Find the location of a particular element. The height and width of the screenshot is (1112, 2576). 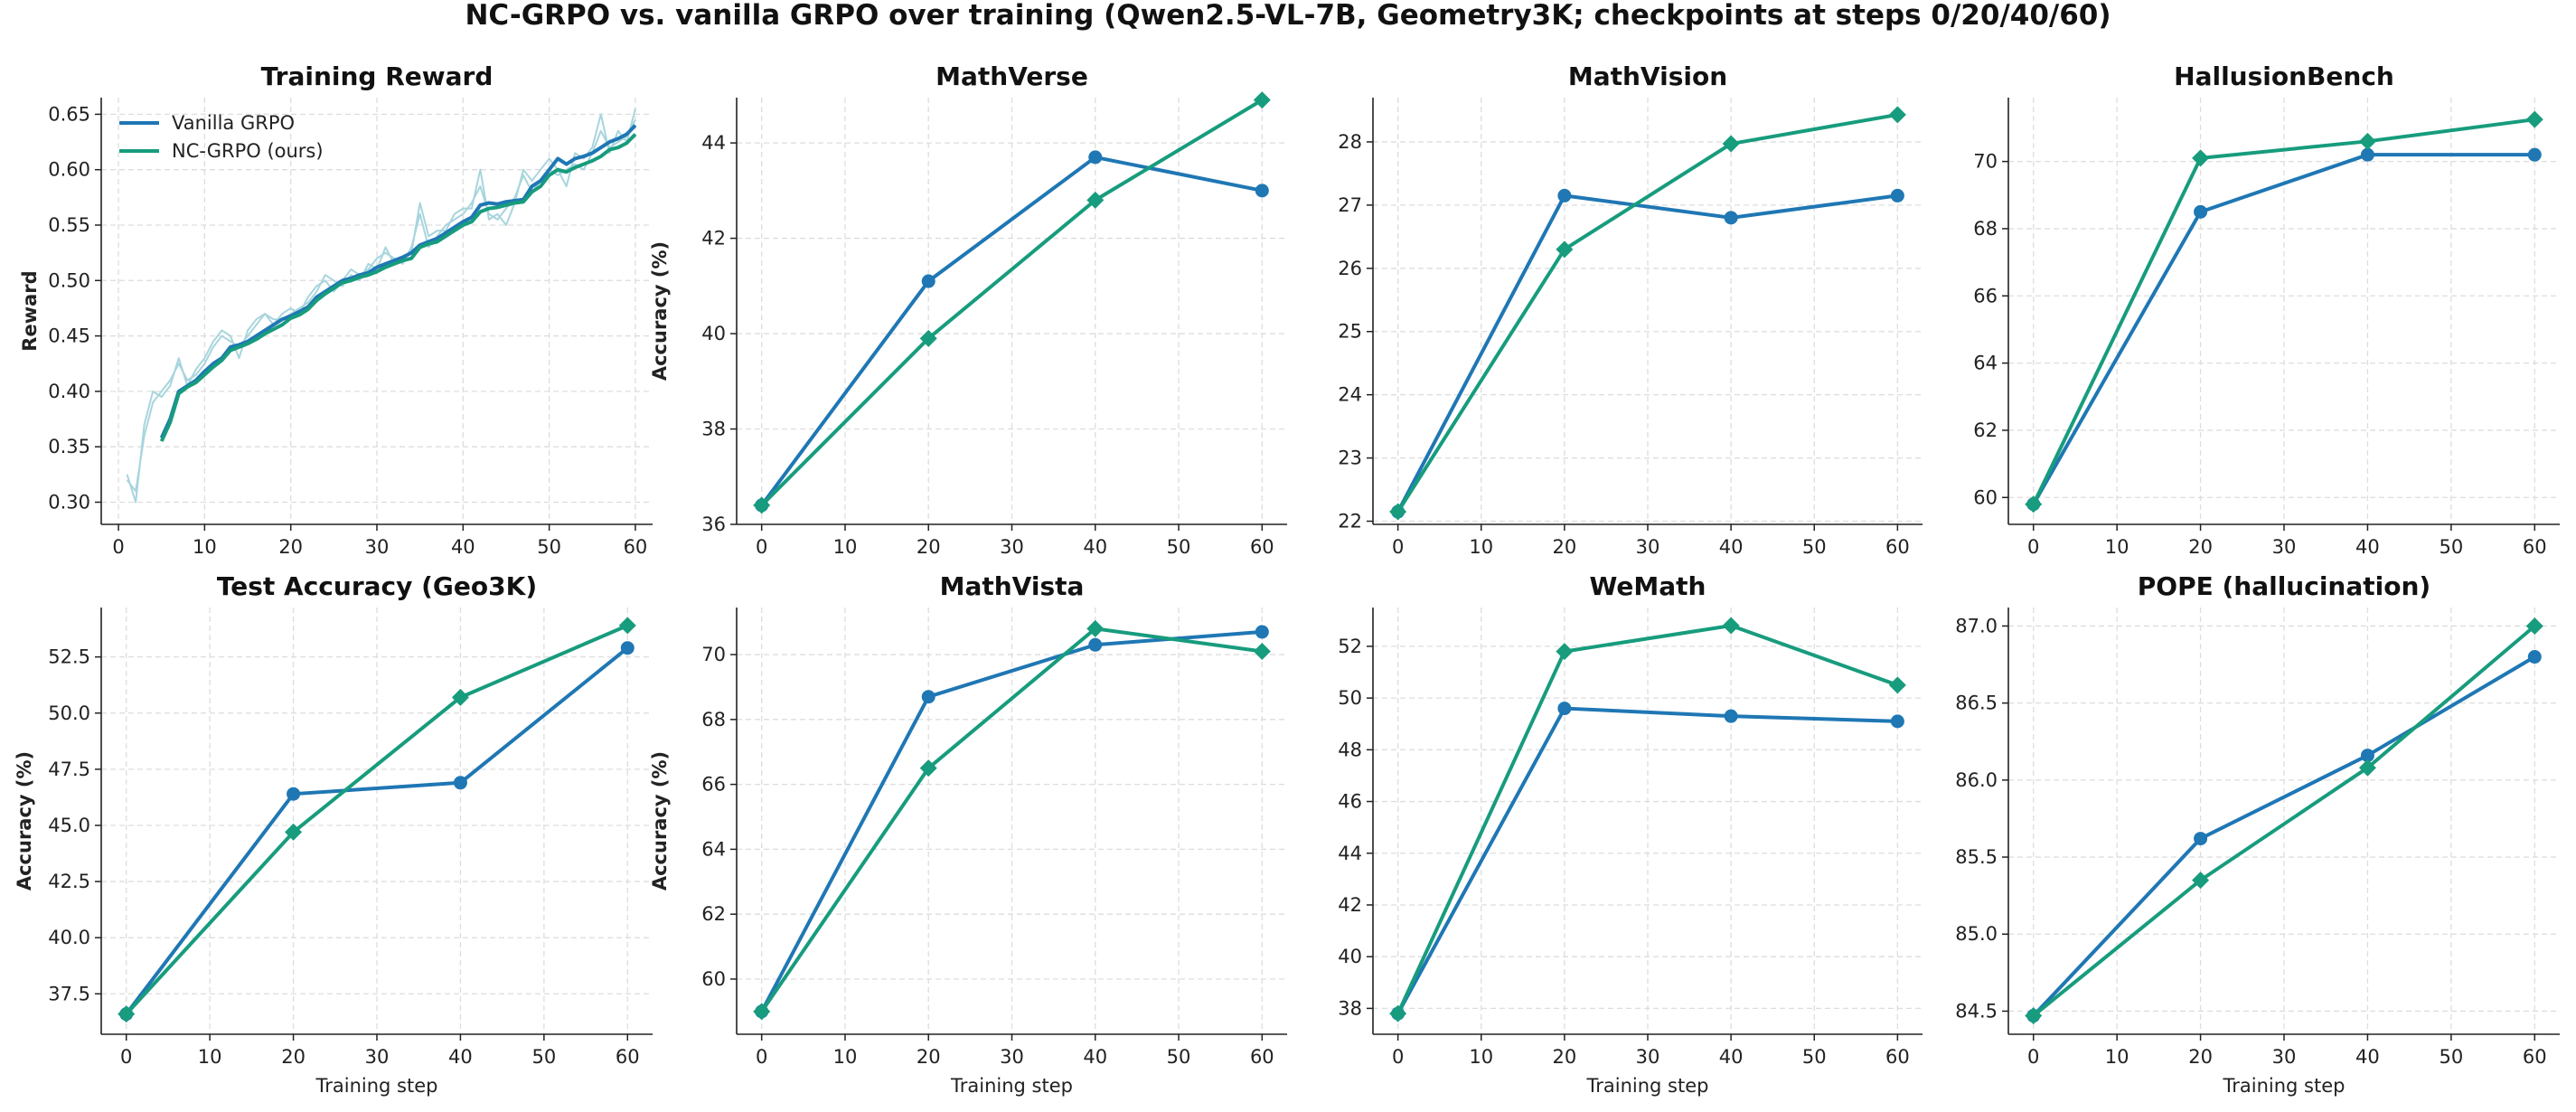

y-tick-label: 36 is located at coordinates (713, 524).